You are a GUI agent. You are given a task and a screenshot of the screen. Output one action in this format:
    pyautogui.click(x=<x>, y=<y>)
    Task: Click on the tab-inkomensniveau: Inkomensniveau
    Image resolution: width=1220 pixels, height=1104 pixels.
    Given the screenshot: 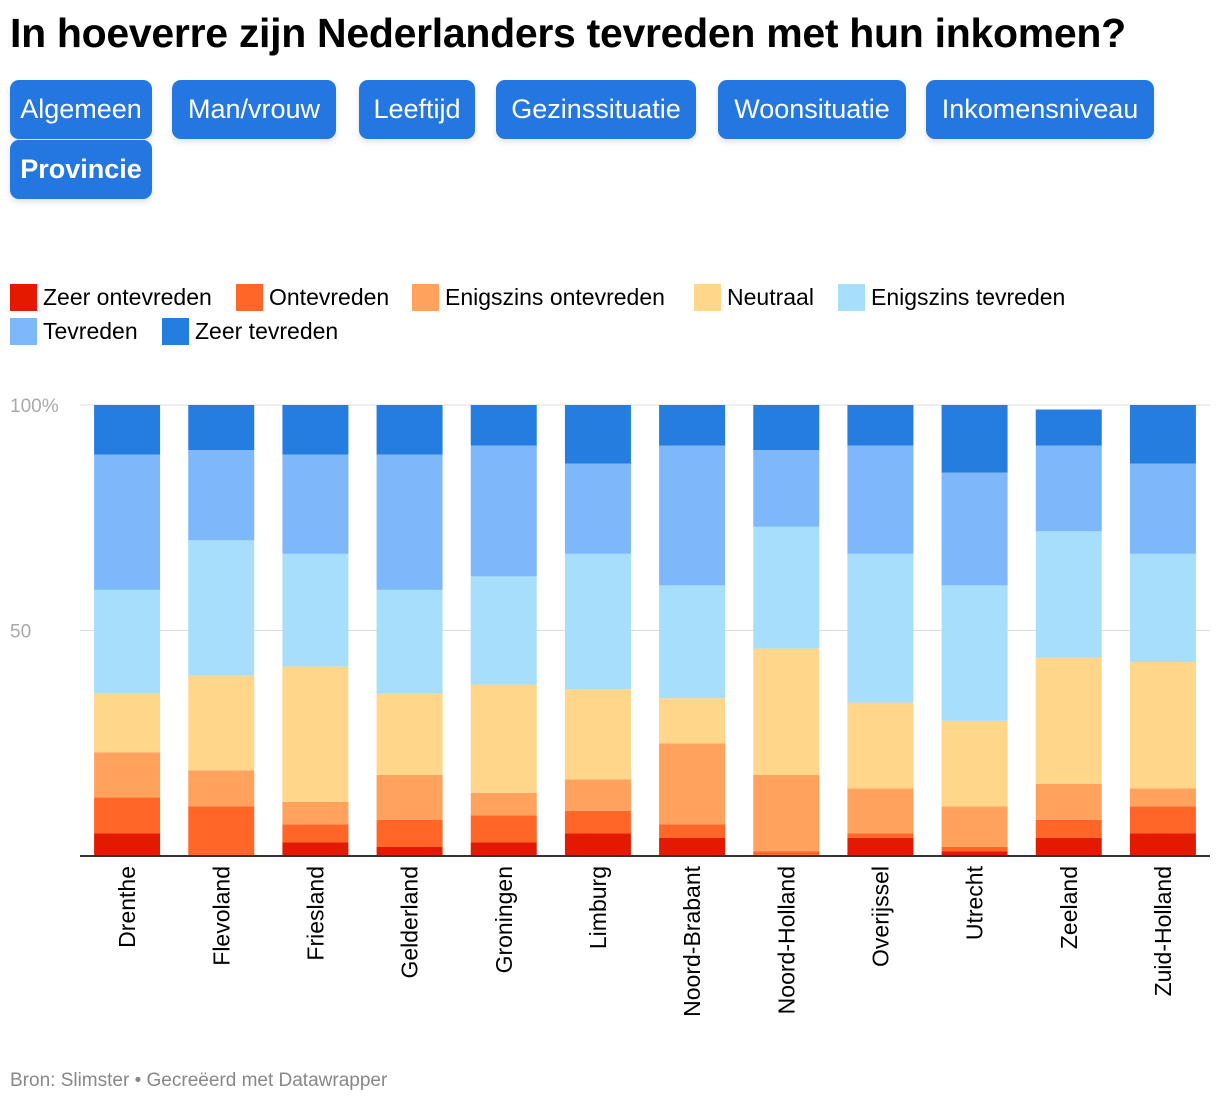 What is the action you would take?
    pyautogui.click(x=1040, y=109)
    